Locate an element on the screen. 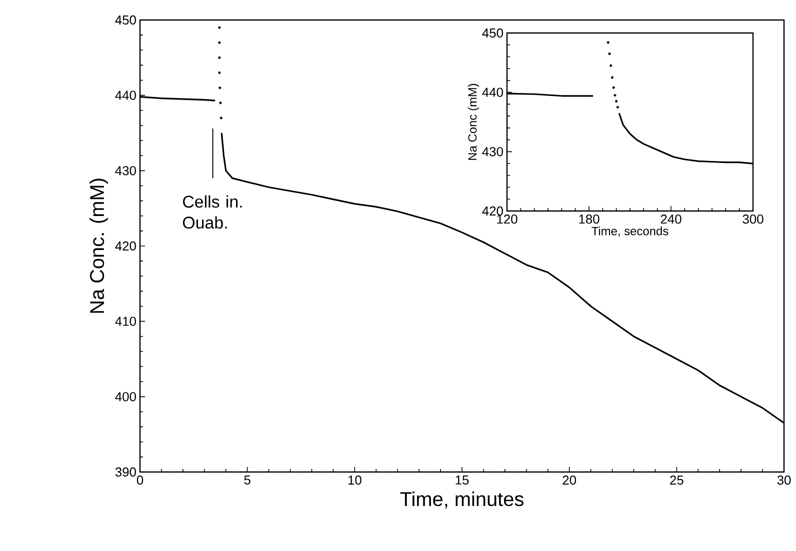 The image size is (796, 551). x-tick-label: 5 is located at coordinates (247, 480).